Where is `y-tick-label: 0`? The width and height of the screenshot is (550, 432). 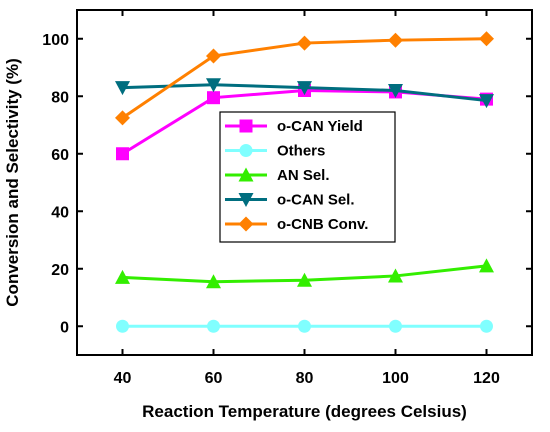 y-tick-label: 0 is located at coordinates (64, 327).